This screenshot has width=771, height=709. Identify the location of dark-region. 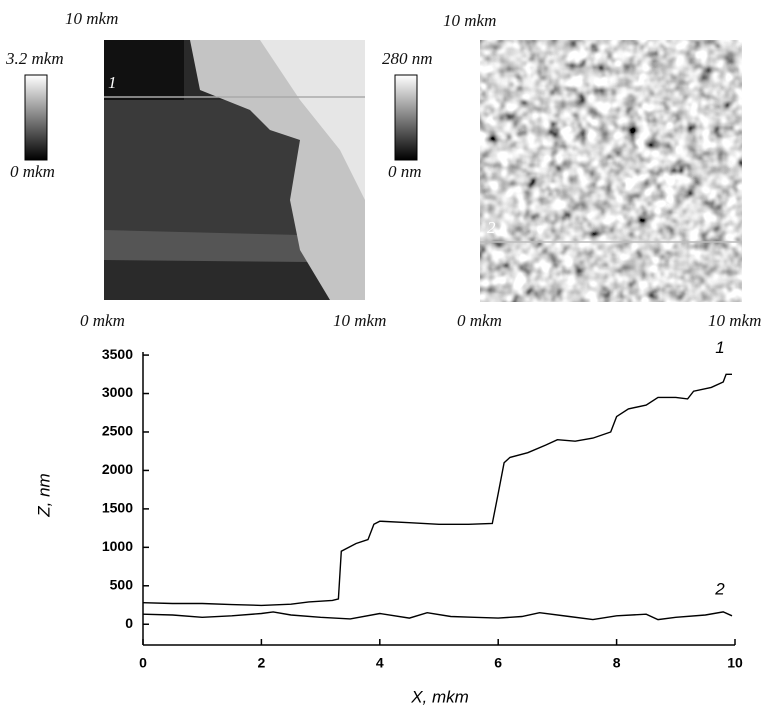
(144, 70).